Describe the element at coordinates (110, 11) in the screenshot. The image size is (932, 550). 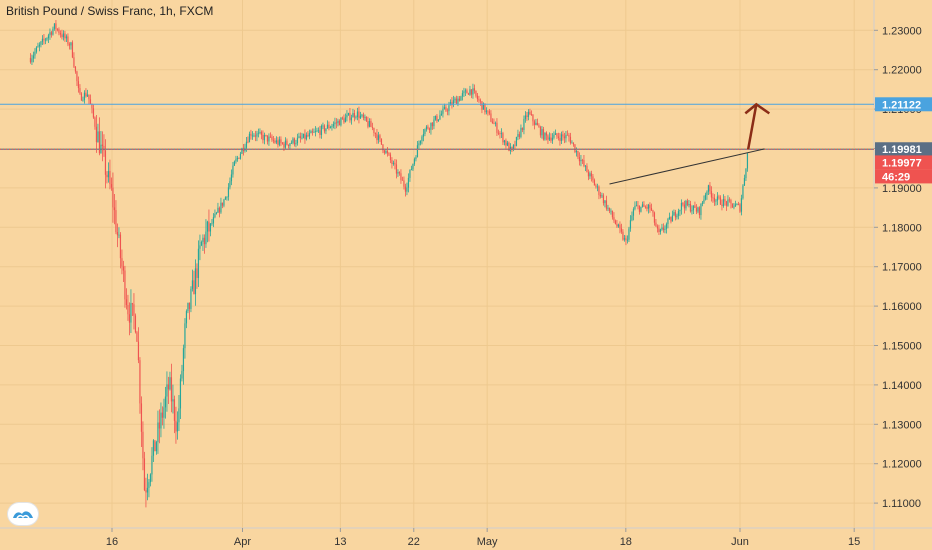
I see `chart-title: British Pound / Swiss Franc, 1h, FXCM` at that location.